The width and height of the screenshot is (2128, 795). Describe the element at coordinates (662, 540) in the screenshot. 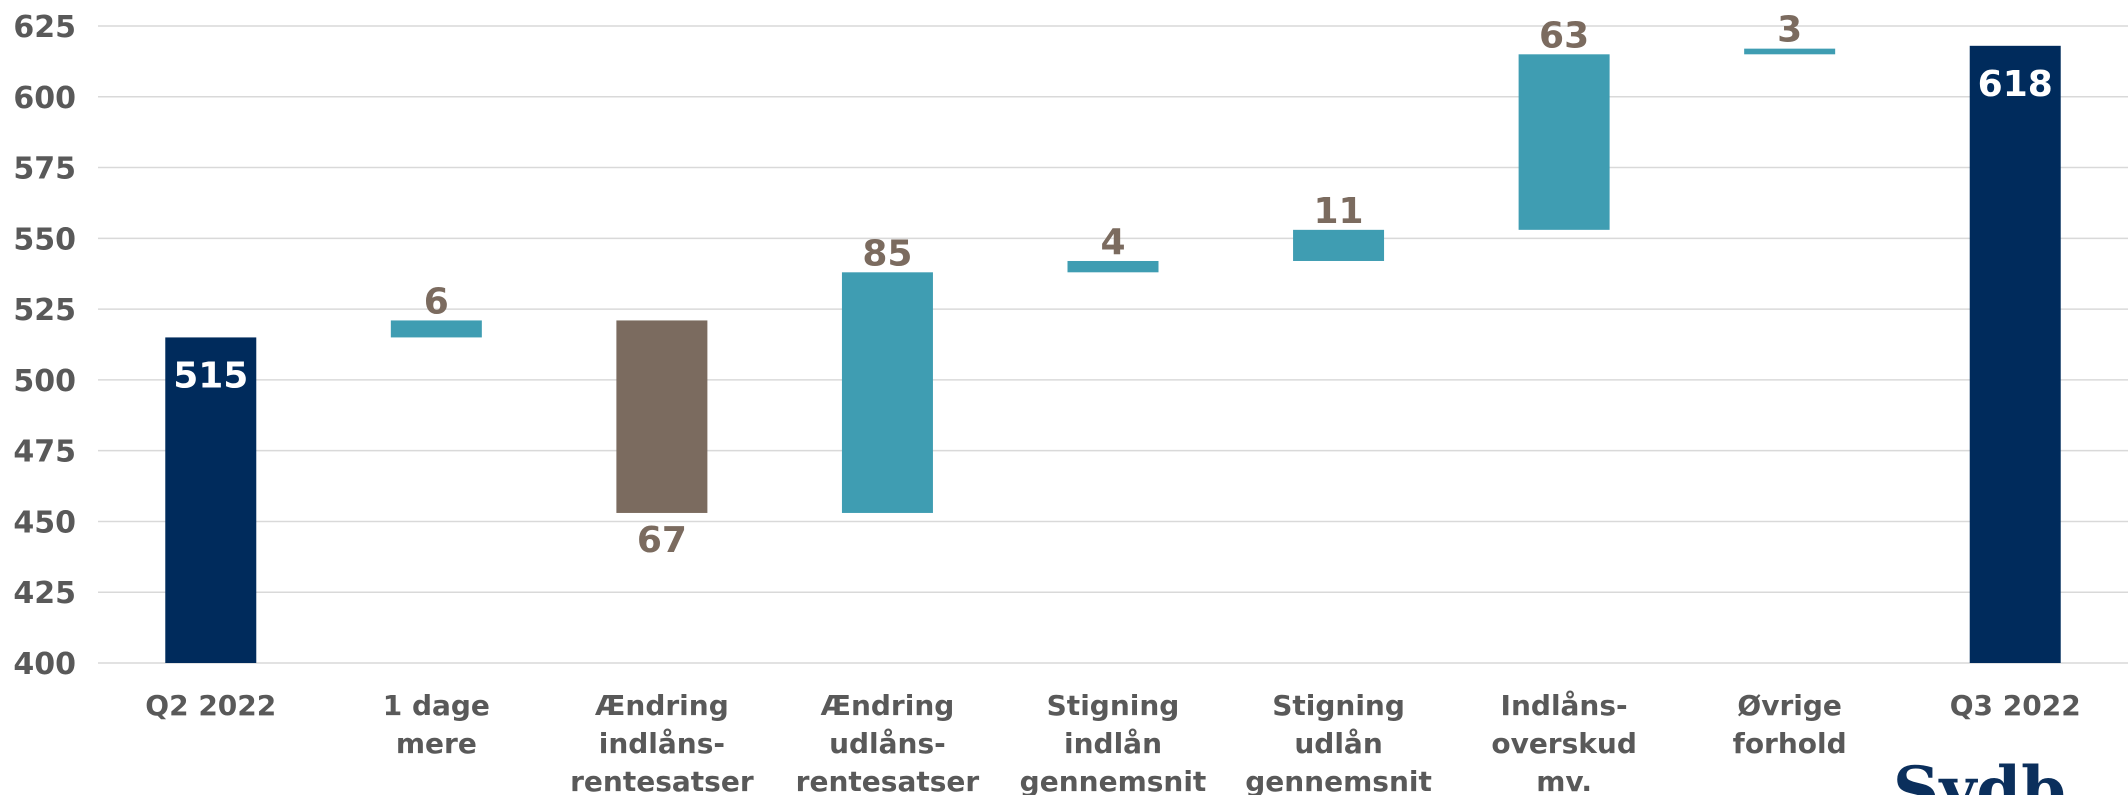

I see `data-label: 67` at that location.